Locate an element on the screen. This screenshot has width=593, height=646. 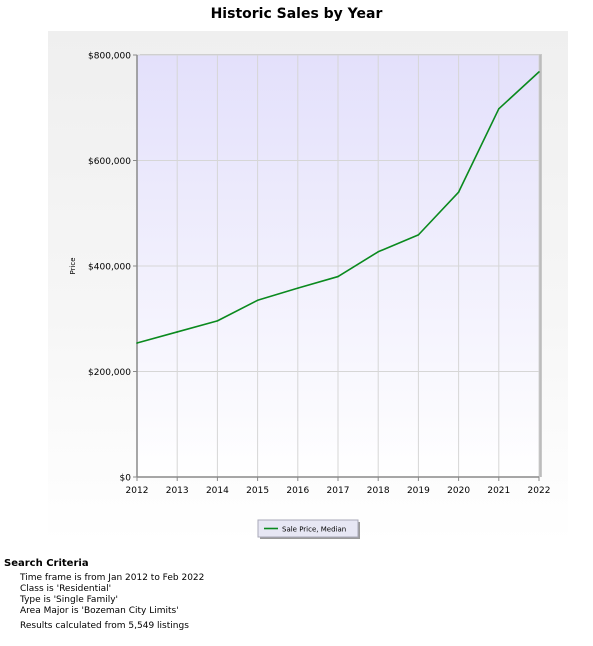
y-tick-label: $600,000 is located at coordinates (109, 162).